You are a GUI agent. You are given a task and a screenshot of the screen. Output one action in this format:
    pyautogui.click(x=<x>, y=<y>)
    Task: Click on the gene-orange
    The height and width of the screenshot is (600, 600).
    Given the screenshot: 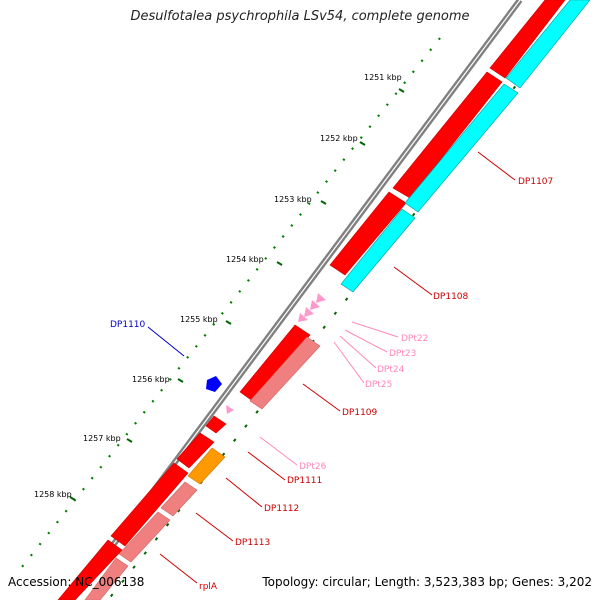 What is the action you would take?
    pyautogui.click(x=206, y=466)
    